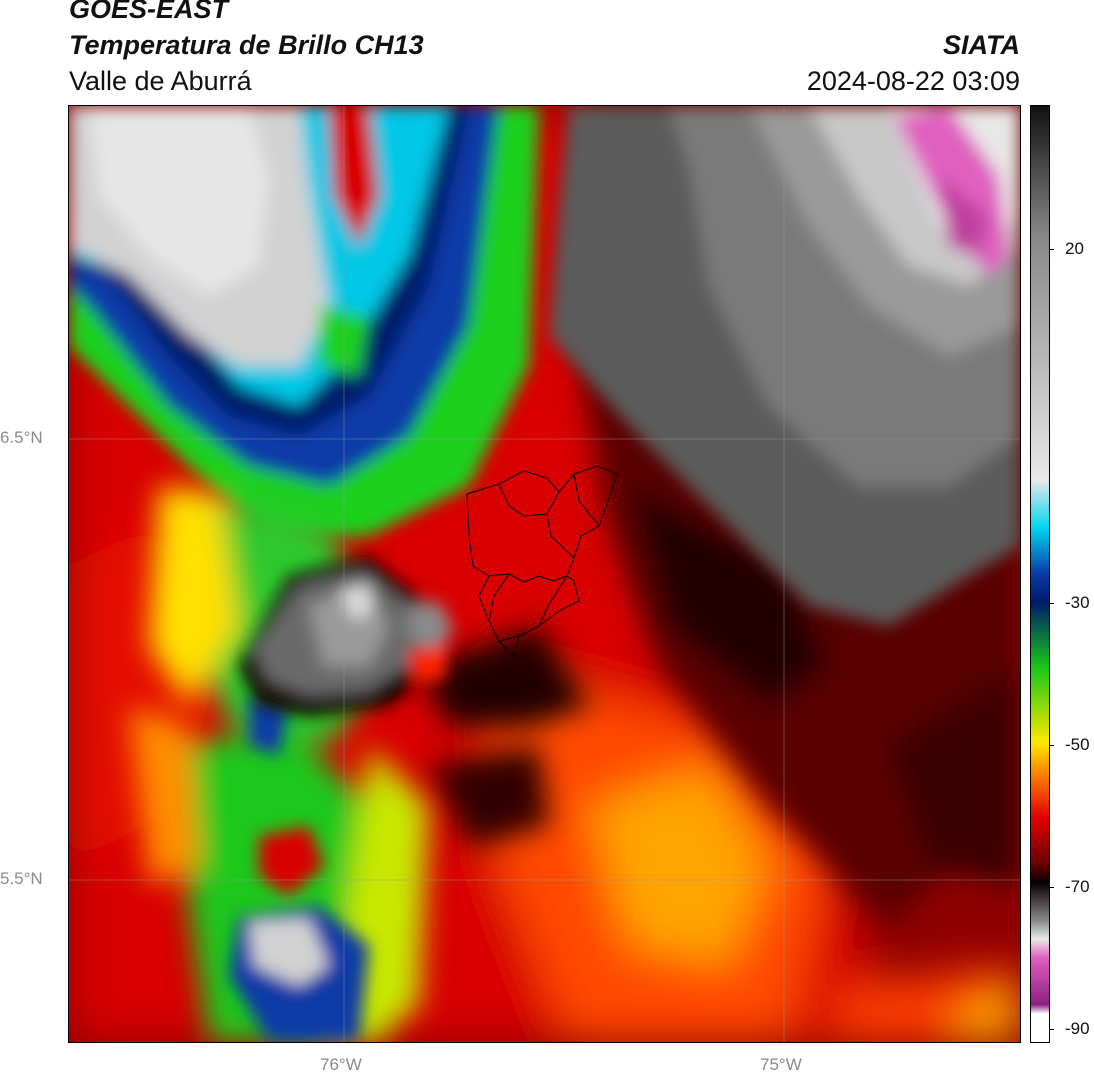 The height and width of the screenshot is (1078, 1094). I want to click on municipal-borders, so click(542, 561).